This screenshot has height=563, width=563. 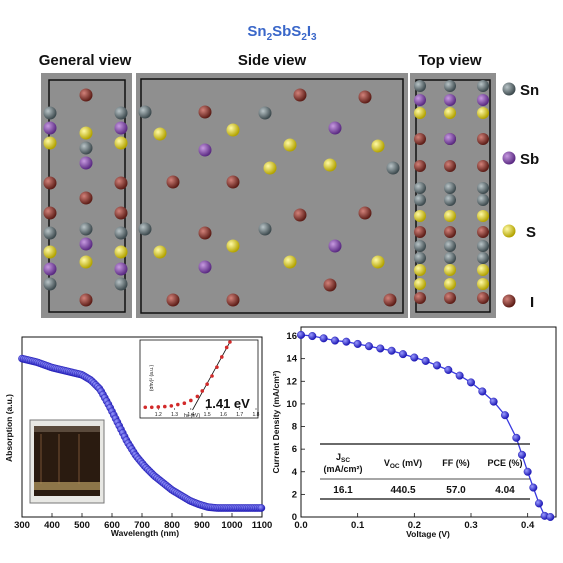 I want to click on table-header-jsc: JSC, so click(x=343, y=458).